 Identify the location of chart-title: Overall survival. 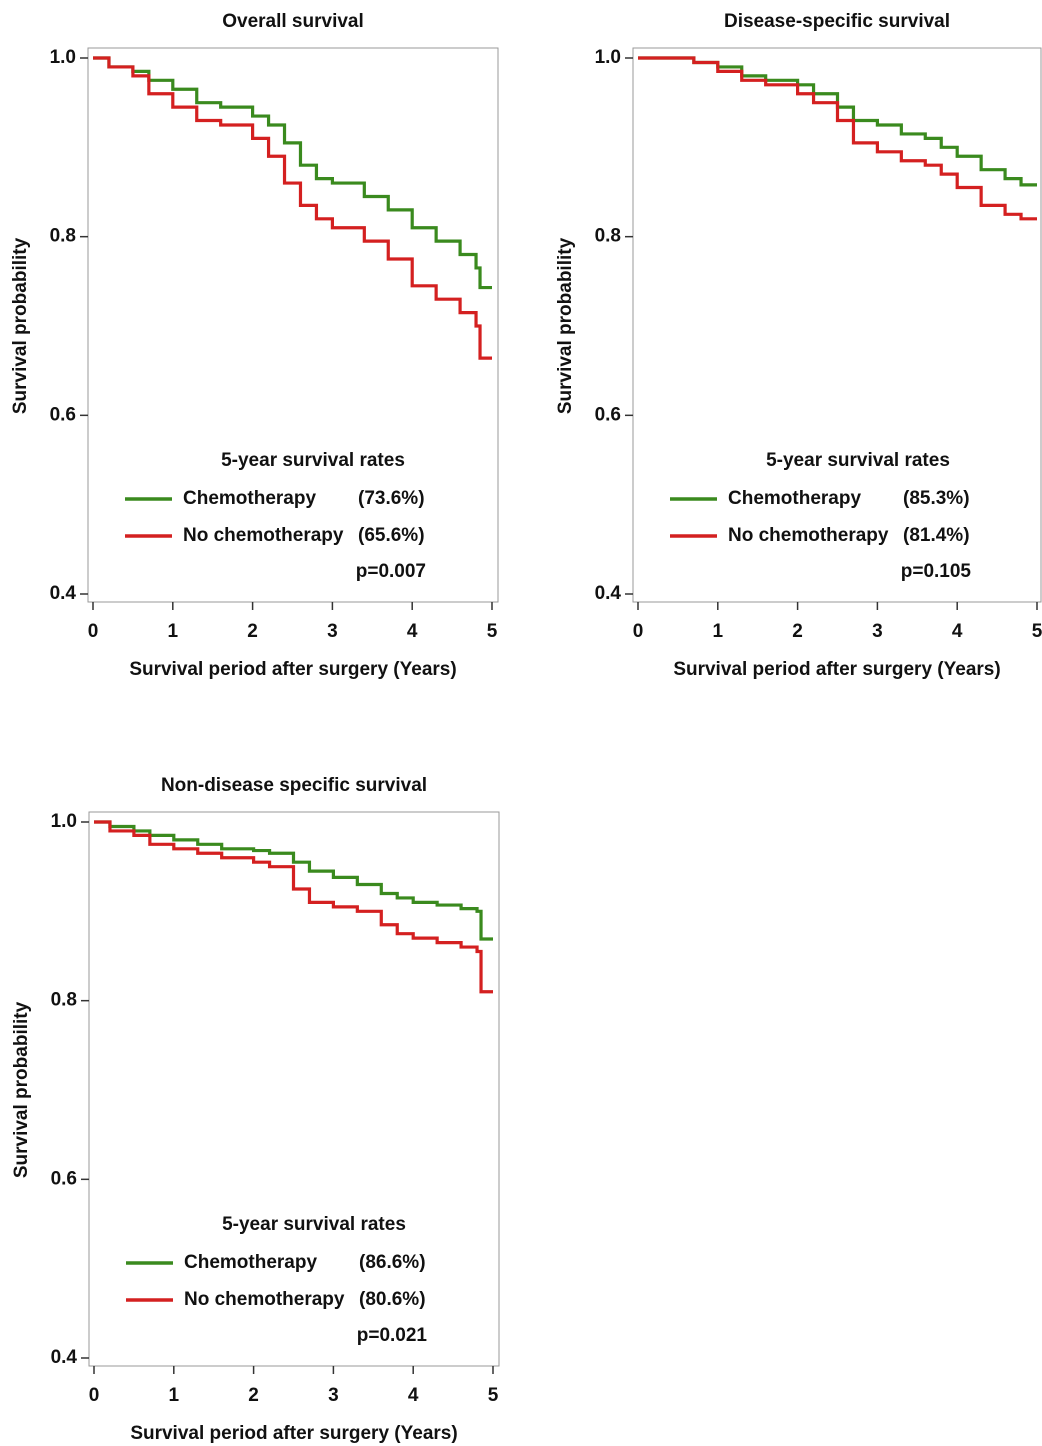
(293, 21).